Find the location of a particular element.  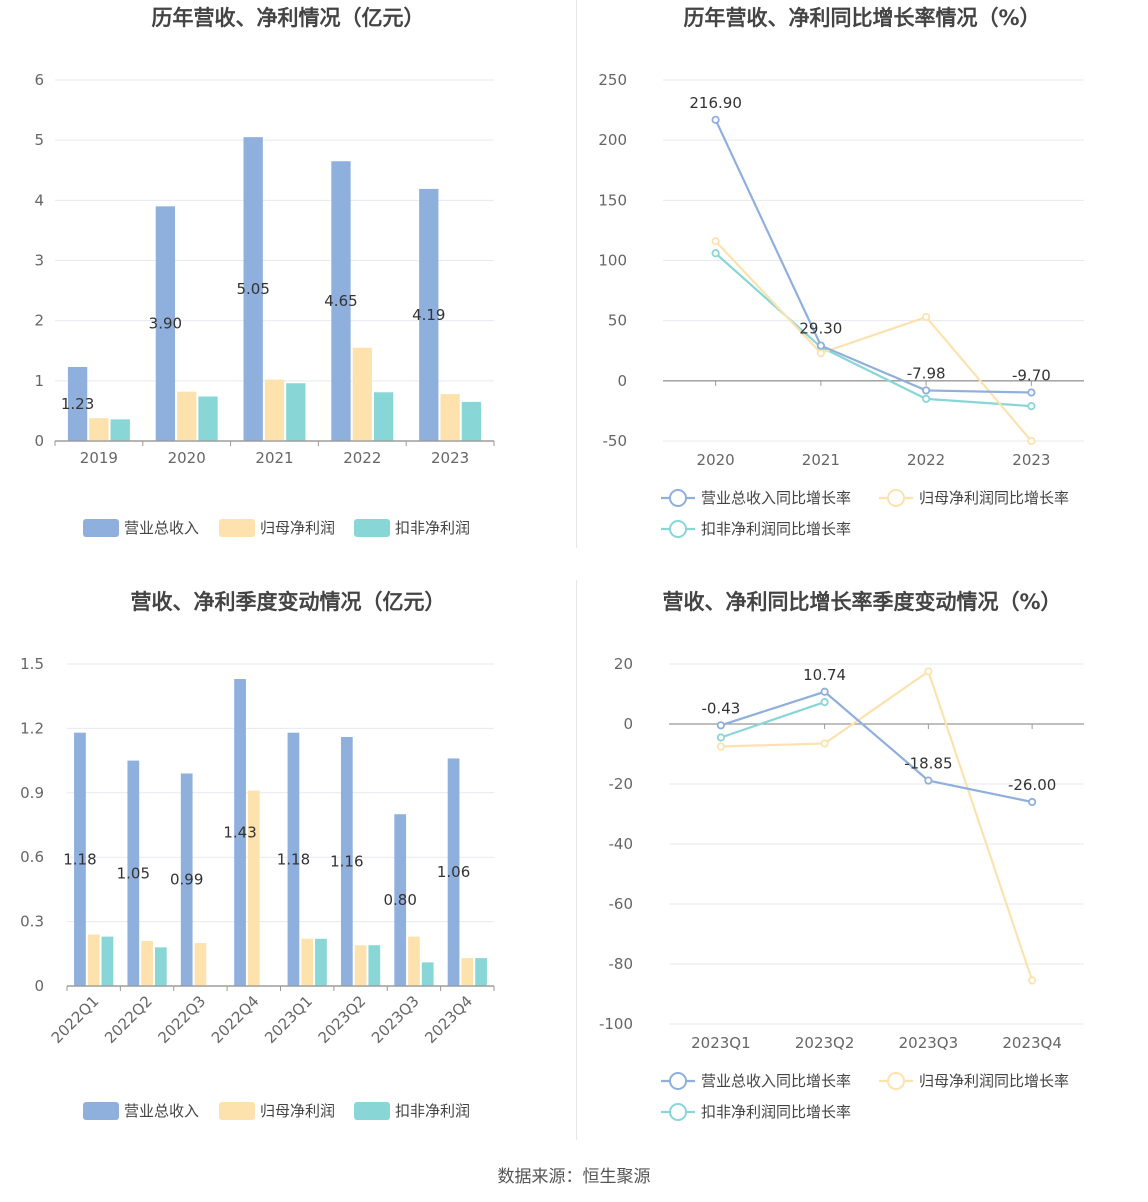

point-value-label: -18.85 is located at coordinates (928, 764).